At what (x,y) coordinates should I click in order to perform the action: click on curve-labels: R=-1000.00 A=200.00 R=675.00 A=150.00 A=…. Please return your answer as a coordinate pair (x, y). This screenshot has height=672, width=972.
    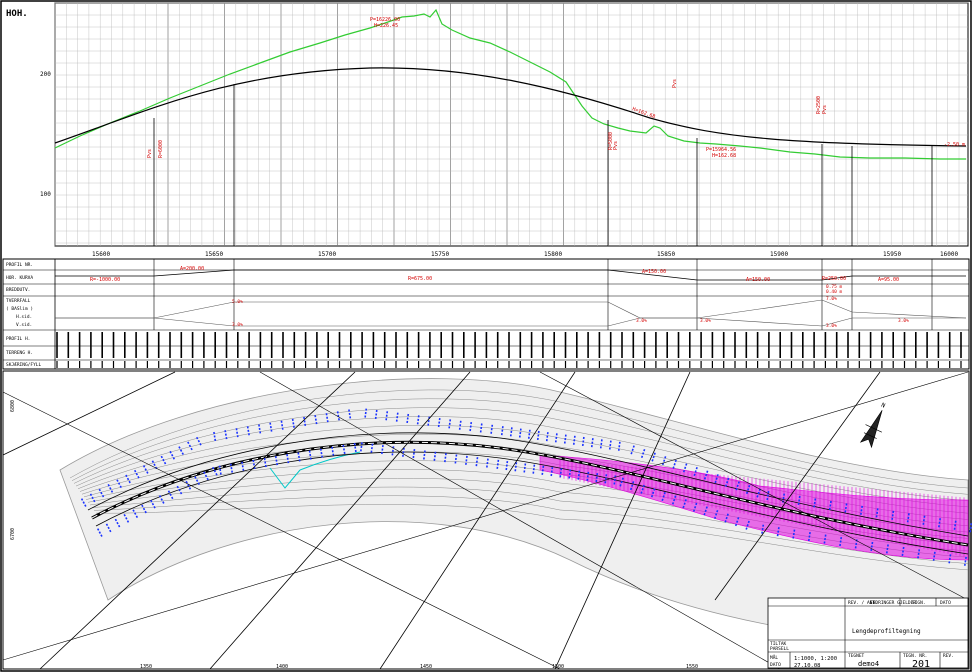
    Looking at the image, I should click on (494, 274).